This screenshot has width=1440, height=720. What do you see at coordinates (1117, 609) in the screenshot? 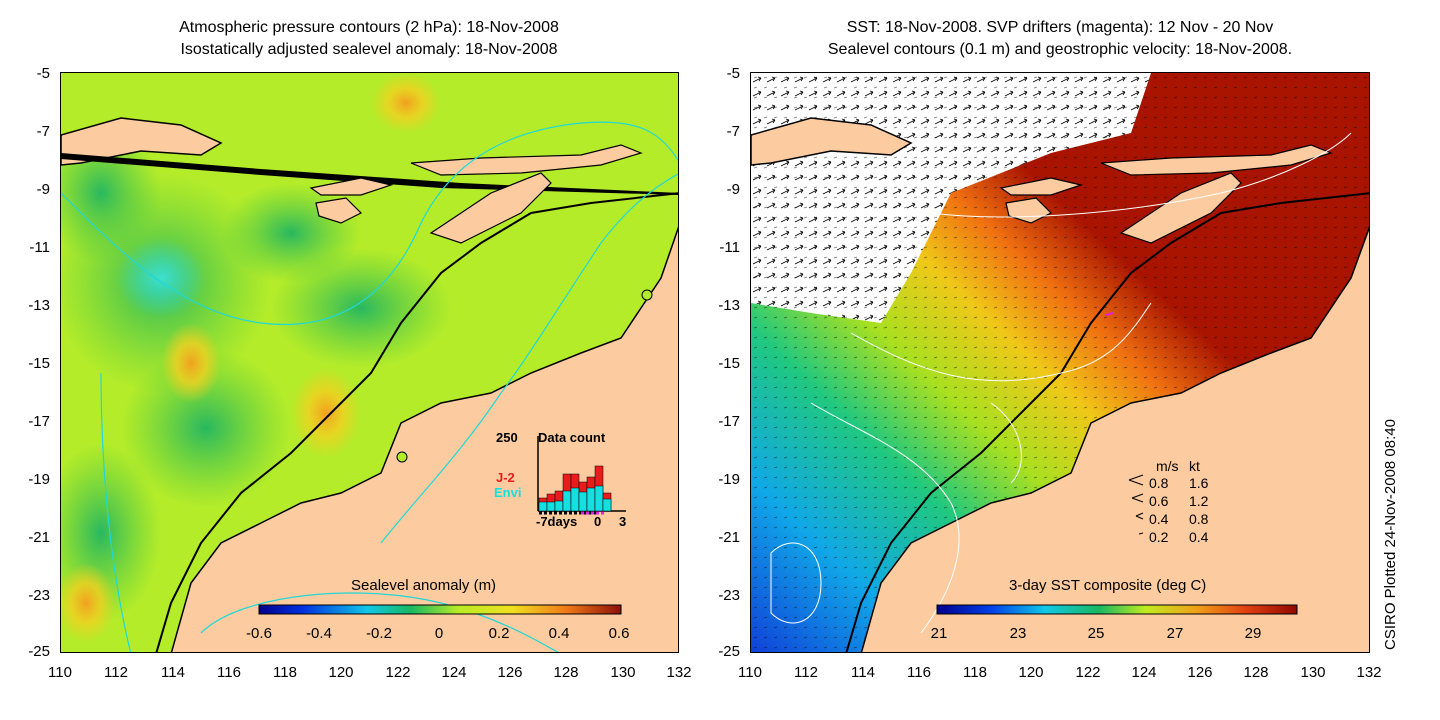
I see `sst-colorbar` at bounding box center [1117, 609].